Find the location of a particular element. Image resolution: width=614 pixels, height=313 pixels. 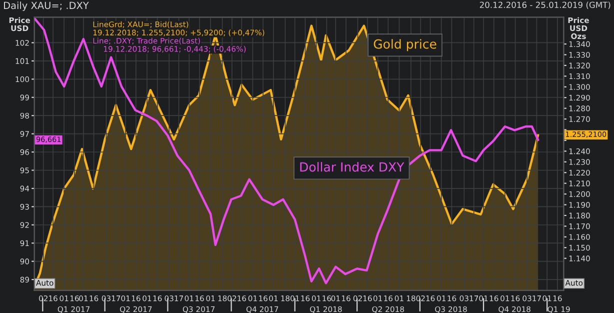

series-label: Gold price is located at coordinates (405, 45).